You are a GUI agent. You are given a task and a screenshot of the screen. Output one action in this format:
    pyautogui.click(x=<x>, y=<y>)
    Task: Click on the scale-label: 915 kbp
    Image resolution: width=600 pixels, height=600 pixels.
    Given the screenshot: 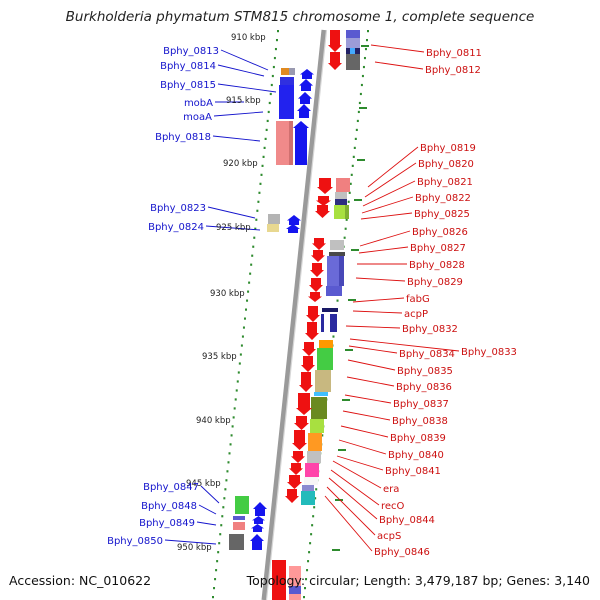 What is the action you would take?
    pyautogui.click(x=243, y=101)
    